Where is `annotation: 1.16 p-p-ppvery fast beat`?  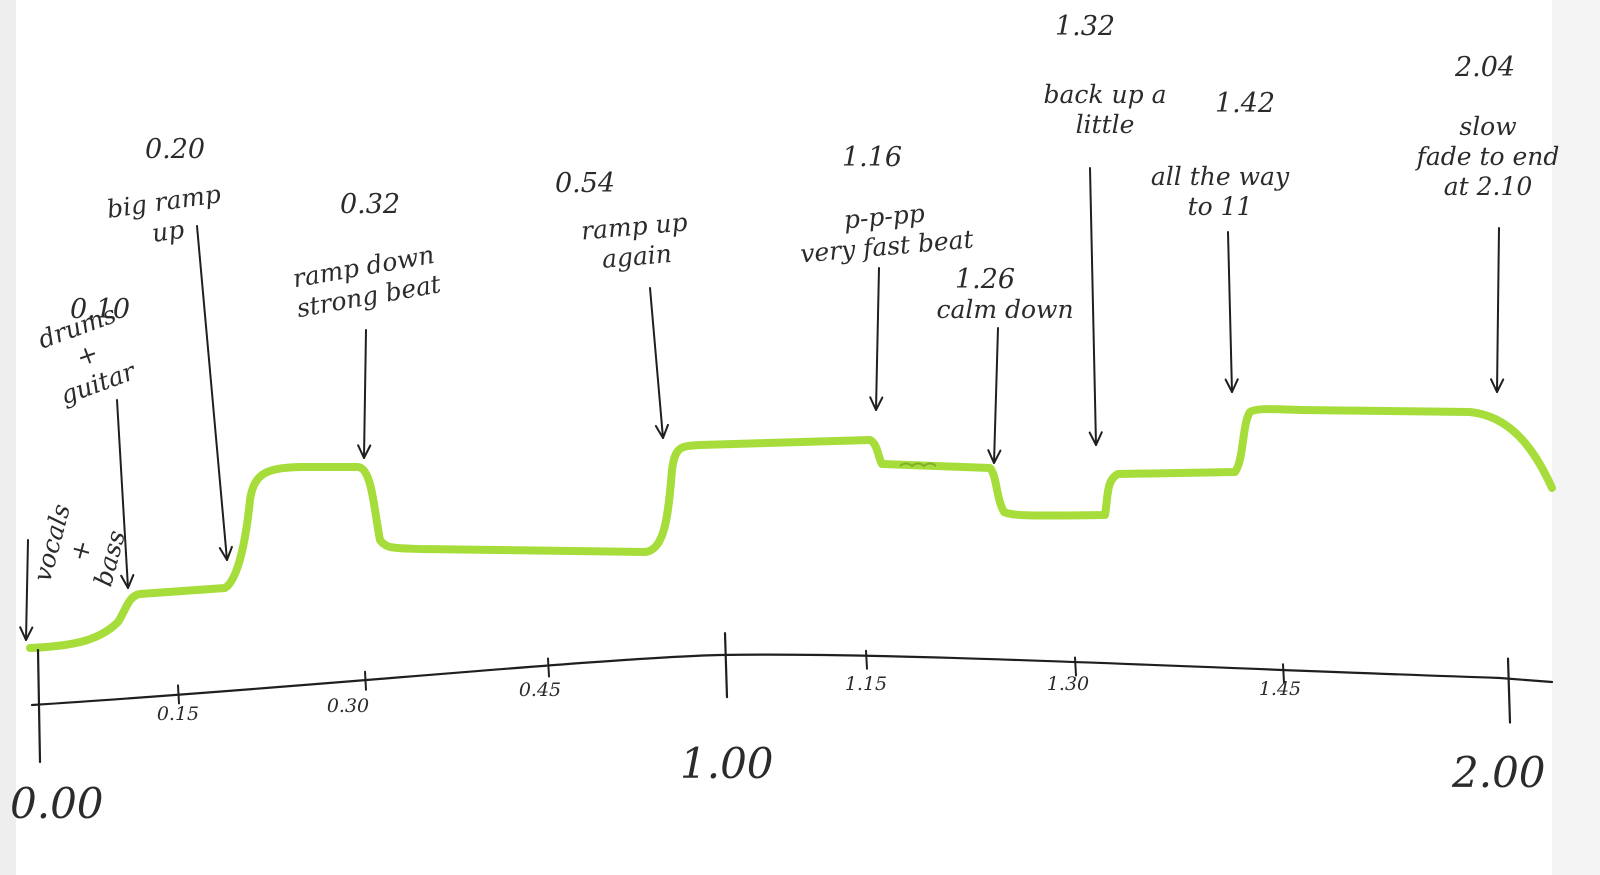 annotation: 1.16 p-p-ppvery fast beat is located at coordinates (886, 276).